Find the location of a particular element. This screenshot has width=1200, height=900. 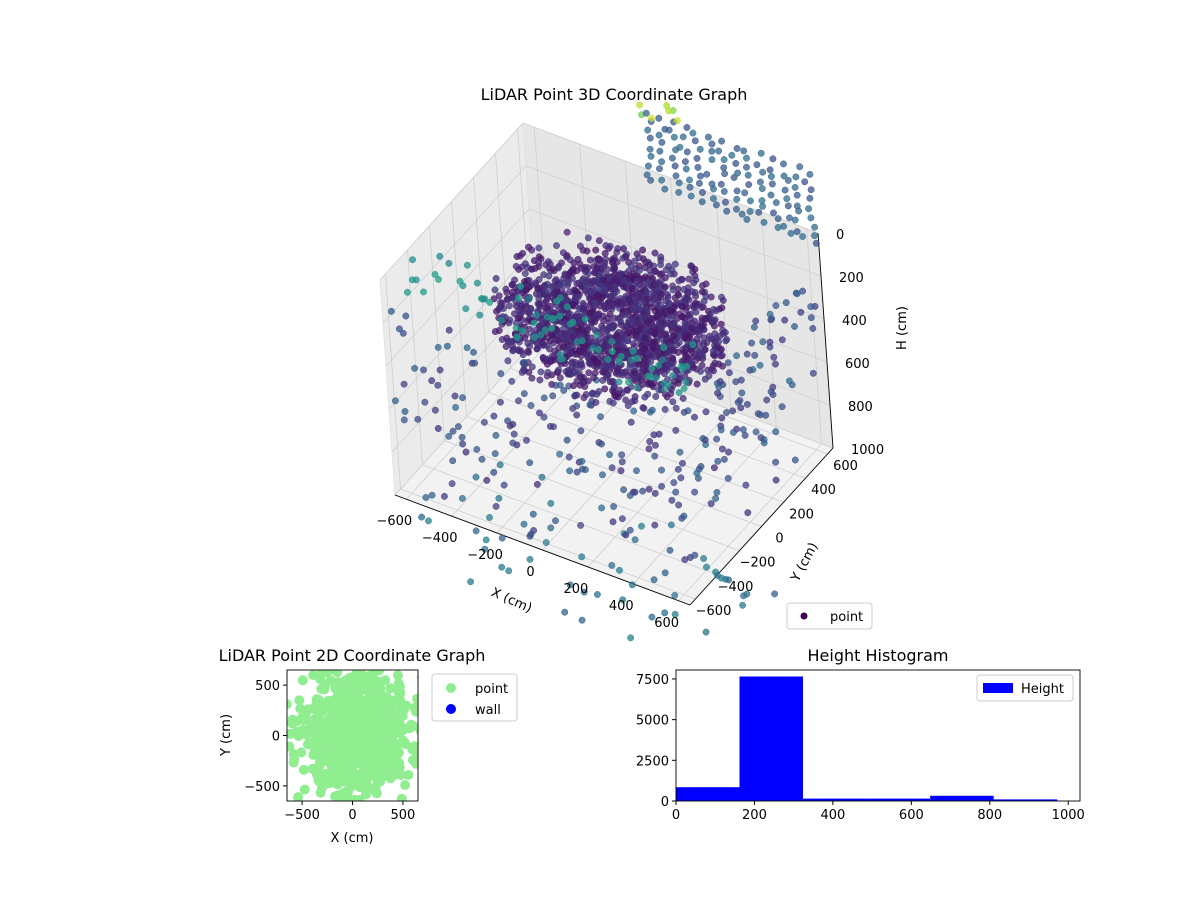

scatter3d-xtick-label: 0 is located at coordinates (530, 572).